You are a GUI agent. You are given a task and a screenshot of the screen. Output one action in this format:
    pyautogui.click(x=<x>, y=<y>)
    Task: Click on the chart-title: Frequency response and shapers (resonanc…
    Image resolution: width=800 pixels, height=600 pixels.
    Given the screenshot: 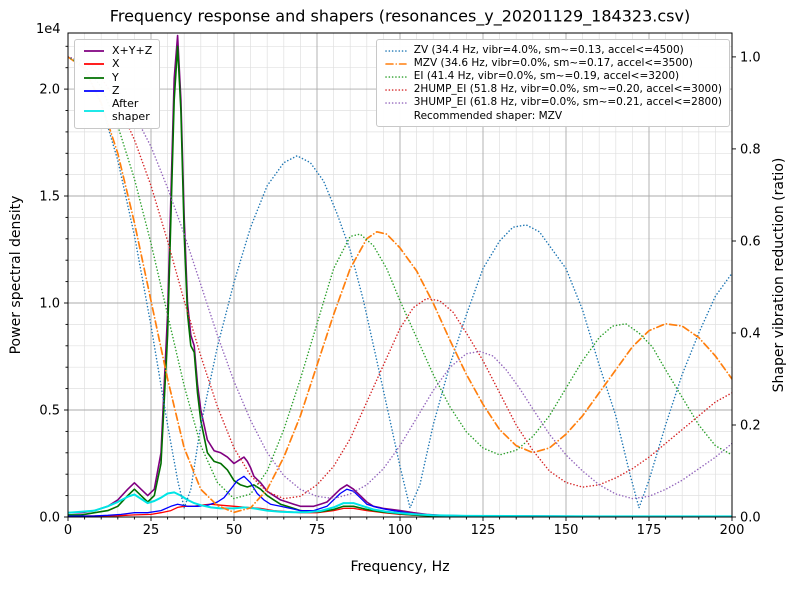 What is the action you would take?
    pyautogui.click(x=400, y=16)
    